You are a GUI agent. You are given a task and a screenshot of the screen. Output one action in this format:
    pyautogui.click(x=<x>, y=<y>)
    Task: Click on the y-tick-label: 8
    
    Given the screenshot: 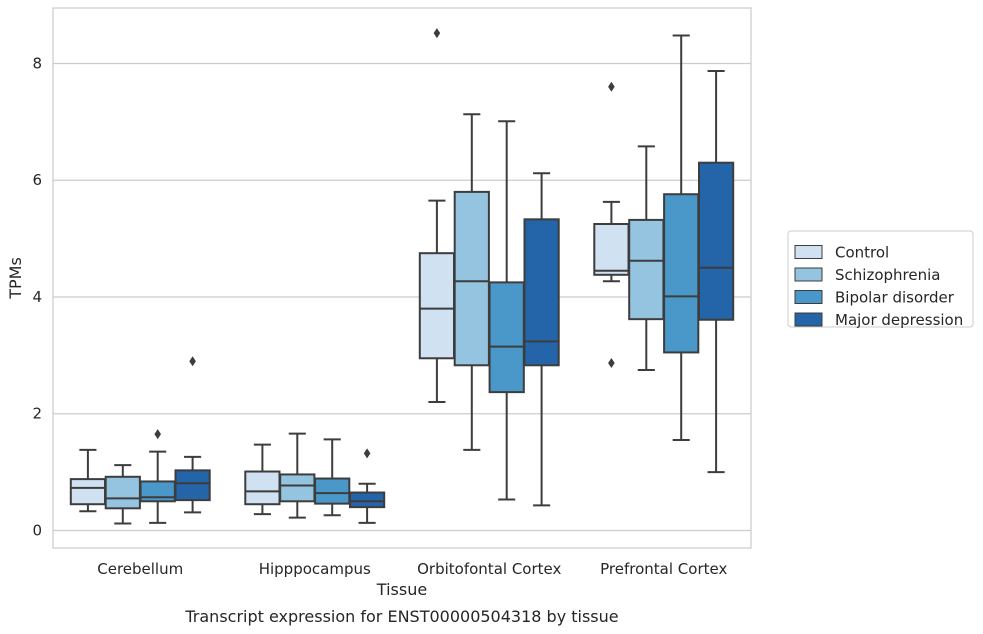 What is the action you would take?
    pyautogui.click(x=37, y=63)
    